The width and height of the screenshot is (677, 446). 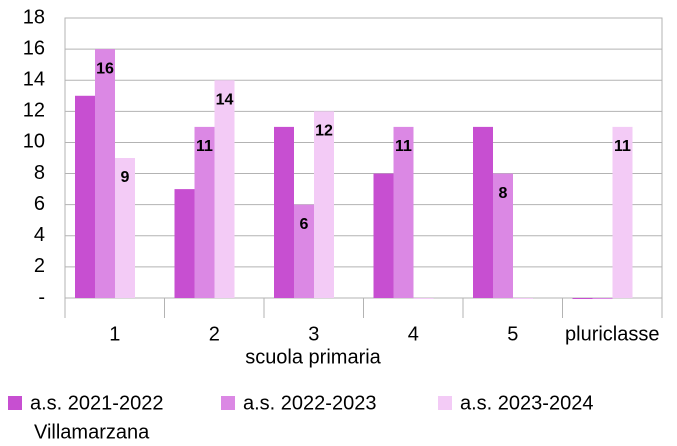 What do you see at coordinates (413, 334) in the screenshot?
I see `x-tick-label: 4` at bounding box center [413, 334].